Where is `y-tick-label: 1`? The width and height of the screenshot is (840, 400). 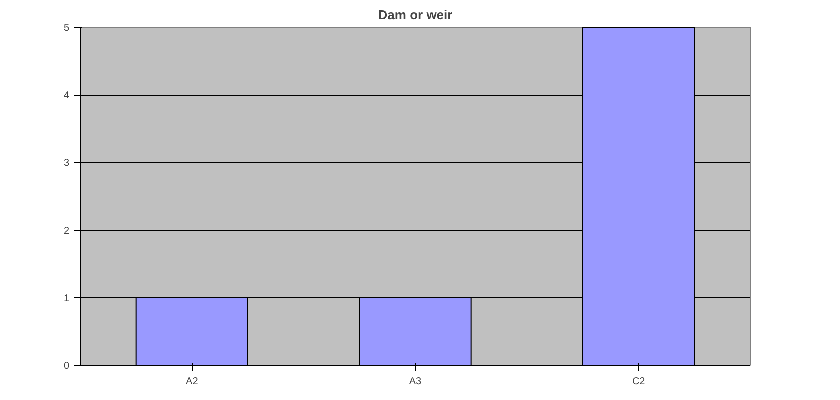 y-tick-label: 1 is located at coordinates (67, 298).